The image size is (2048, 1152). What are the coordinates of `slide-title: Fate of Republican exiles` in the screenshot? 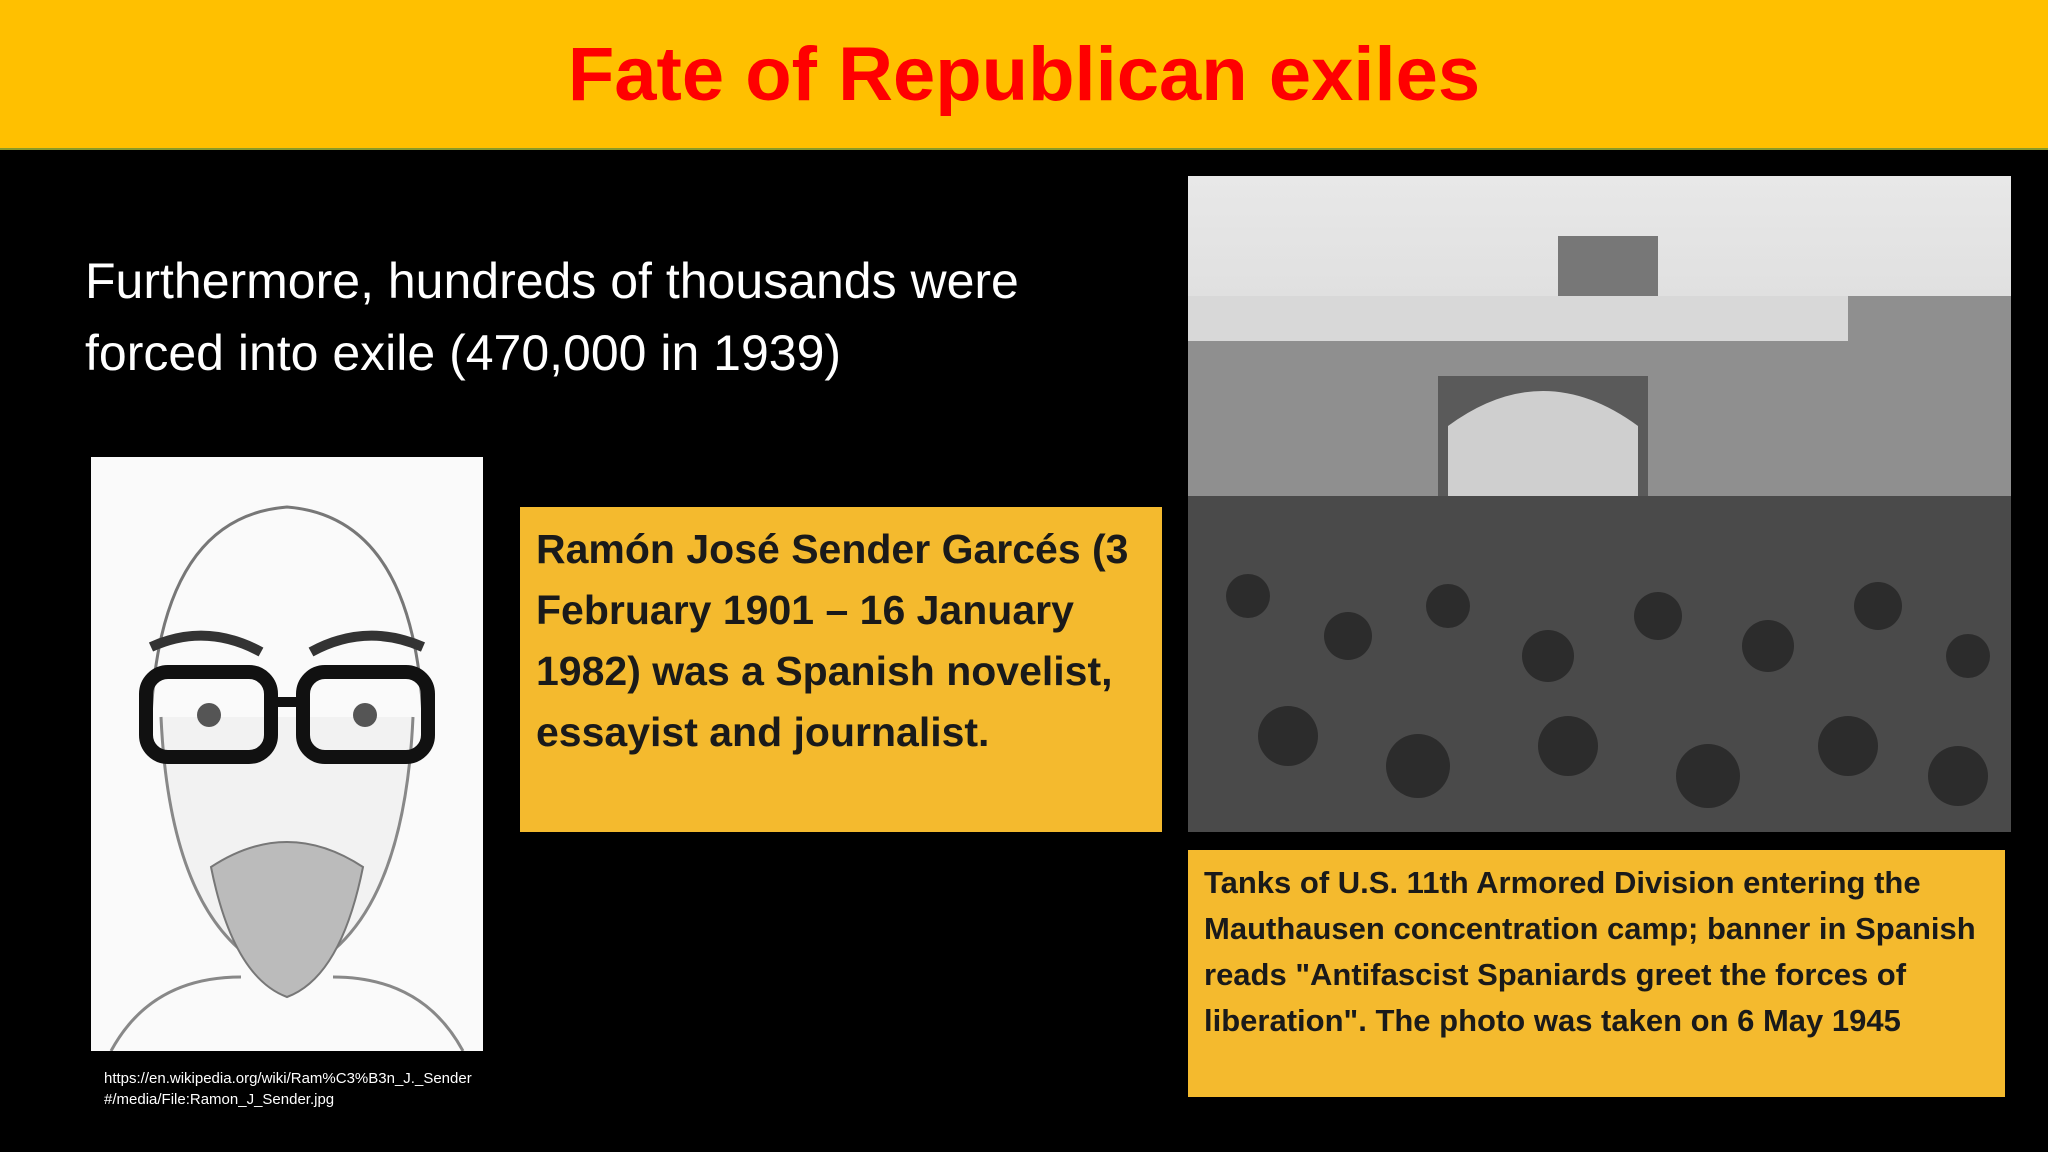 It's located at (1024, 74).